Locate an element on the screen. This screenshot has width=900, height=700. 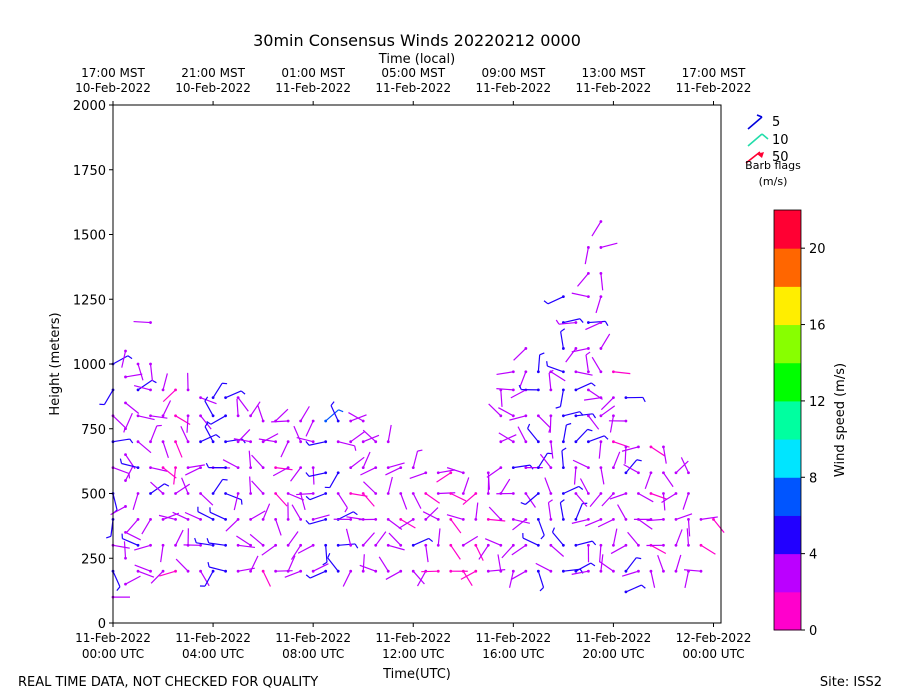
top-tick-label-time: 17:00 MST is located at coordinates (714, 73).